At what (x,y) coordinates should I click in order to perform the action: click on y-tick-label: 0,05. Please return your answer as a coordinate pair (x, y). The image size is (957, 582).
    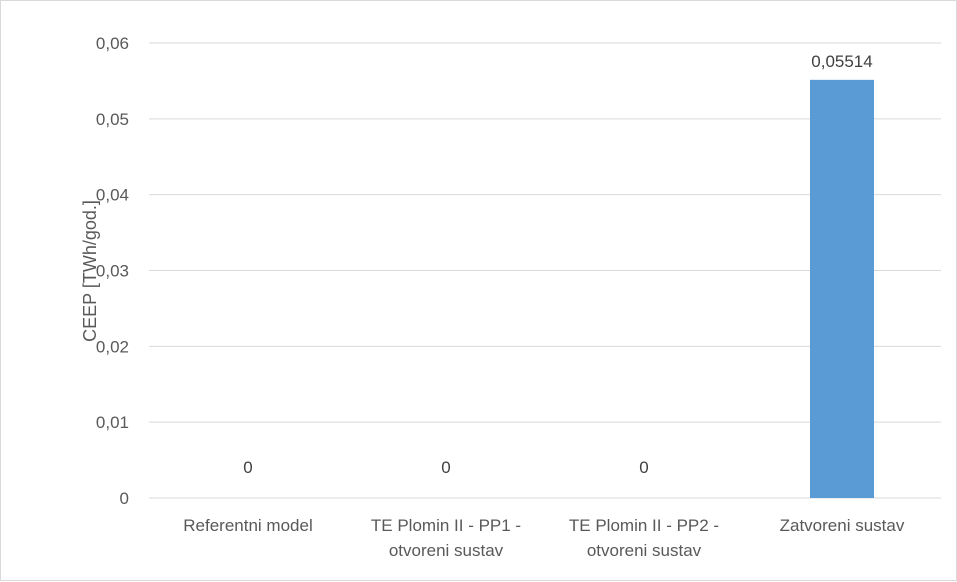
    Looking at the image, I should click on (112, 119).